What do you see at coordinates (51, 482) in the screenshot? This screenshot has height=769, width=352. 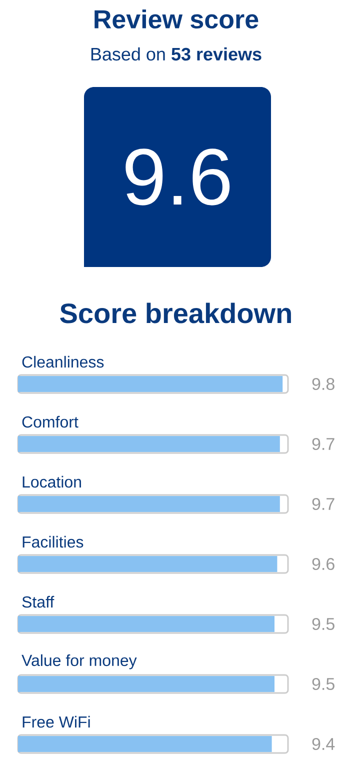 I see `y-tick-label: Location` at bounding box center [51, 482].